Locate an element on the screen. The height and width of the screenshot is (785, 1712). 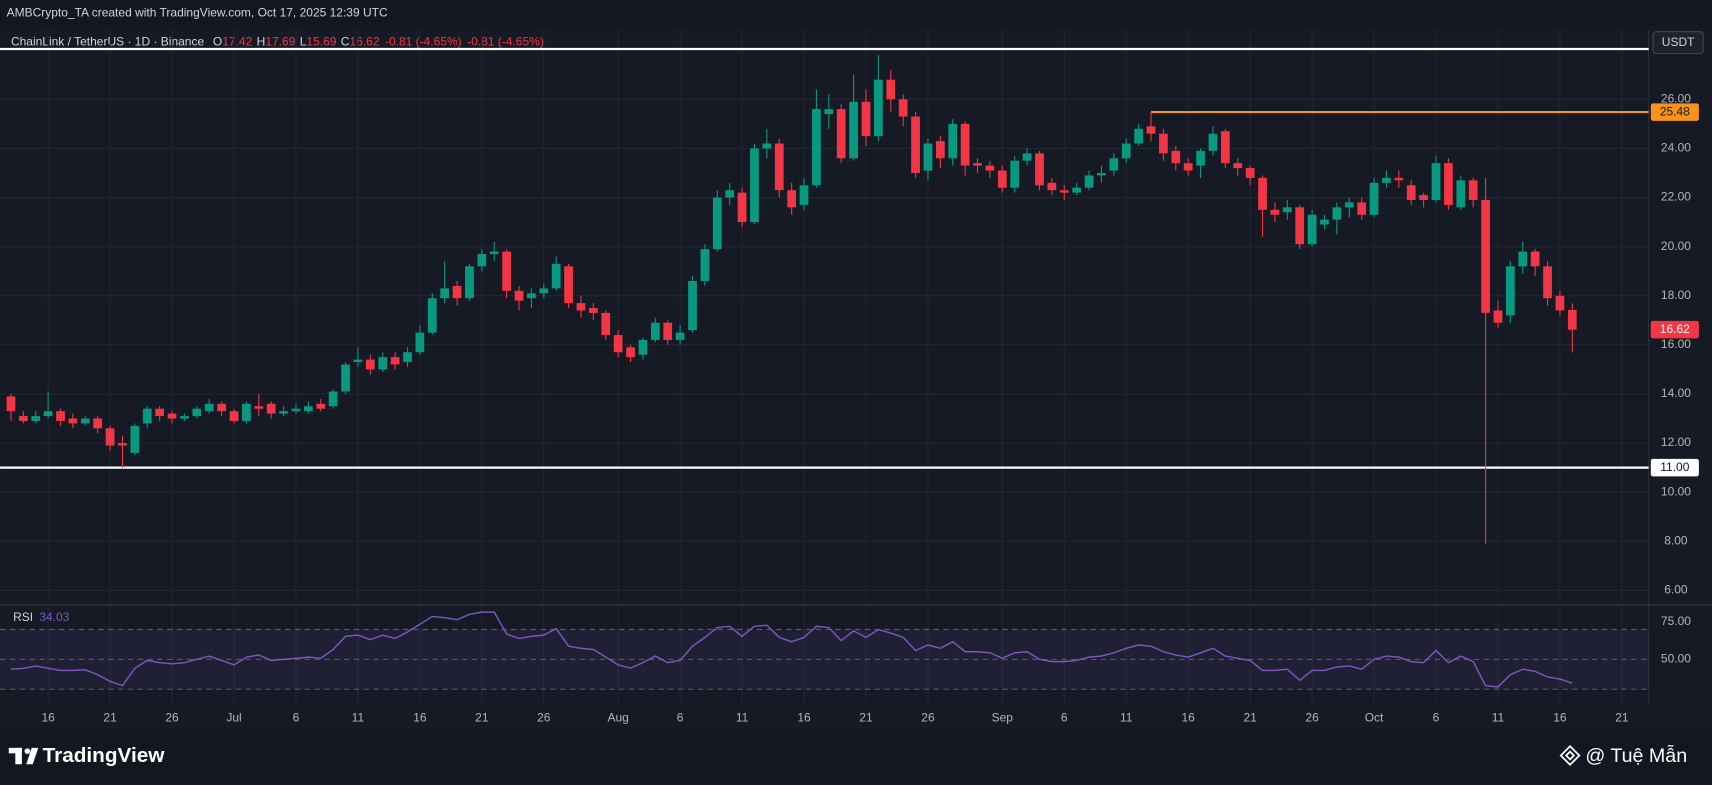
y-tick-label: 26.00 is located at coordinates (1676, 98).